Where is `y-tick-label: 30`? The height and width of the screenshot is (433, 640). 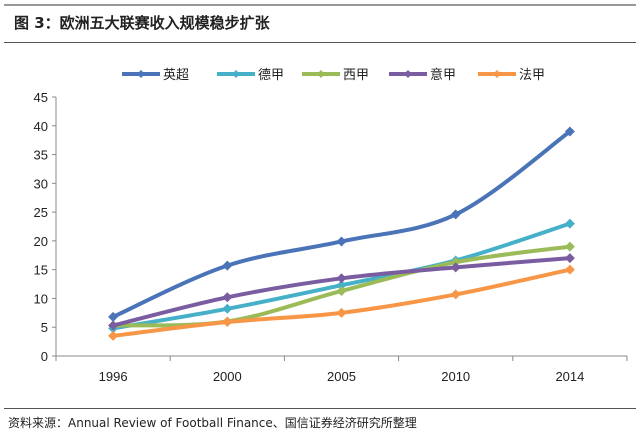
y-tick-label: 30 is located at coordinates (41, 183).